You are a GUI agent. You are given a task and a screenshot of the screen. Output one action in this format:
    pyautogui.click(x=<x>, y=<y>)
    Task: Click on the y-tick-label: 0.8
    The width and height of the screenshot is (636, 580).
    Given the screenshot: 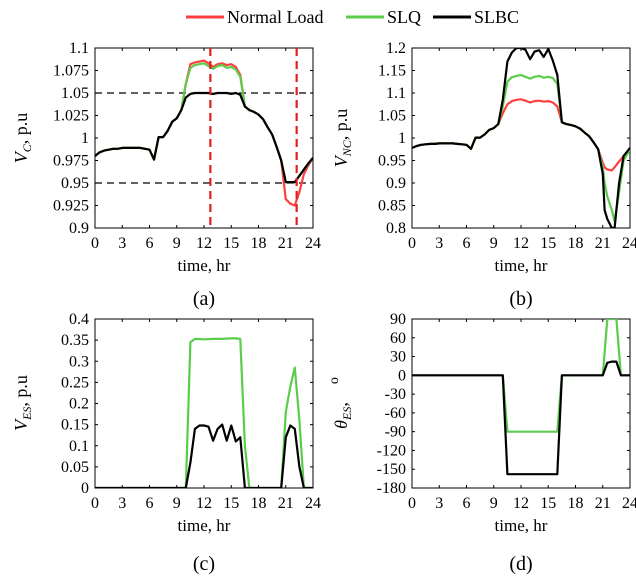 What is the action you would take?
    pyautogui.click(x=396, y=228)
    